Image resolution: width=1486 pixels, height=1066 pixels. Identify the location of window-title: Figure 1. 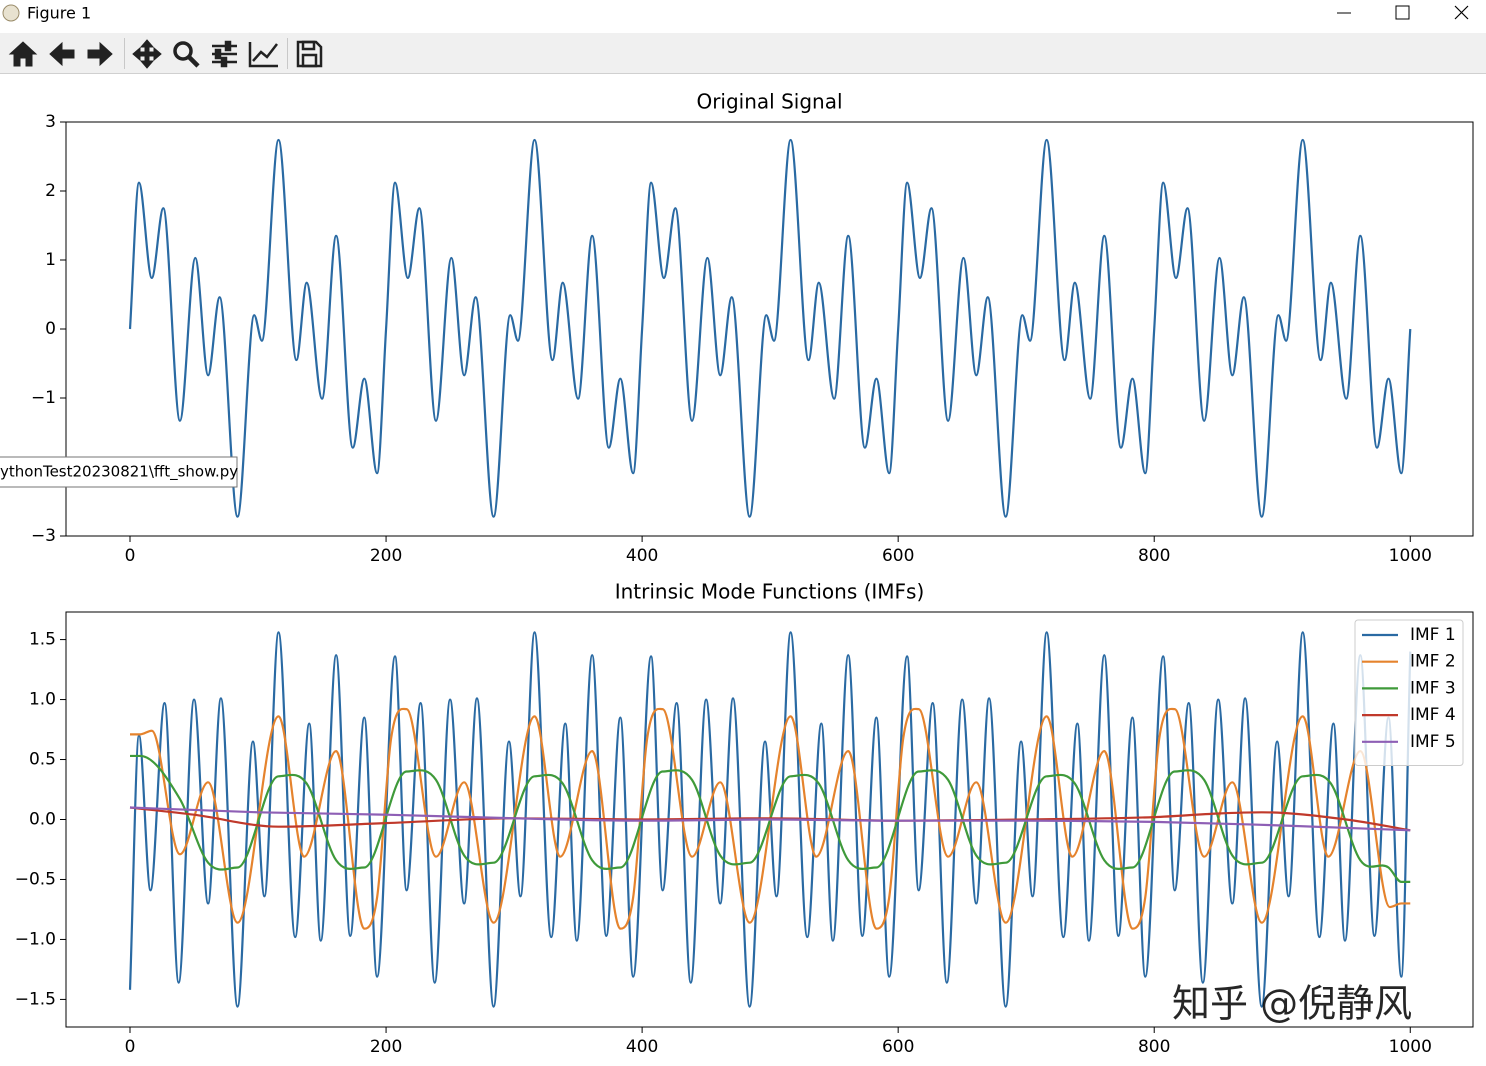
(59, 13).